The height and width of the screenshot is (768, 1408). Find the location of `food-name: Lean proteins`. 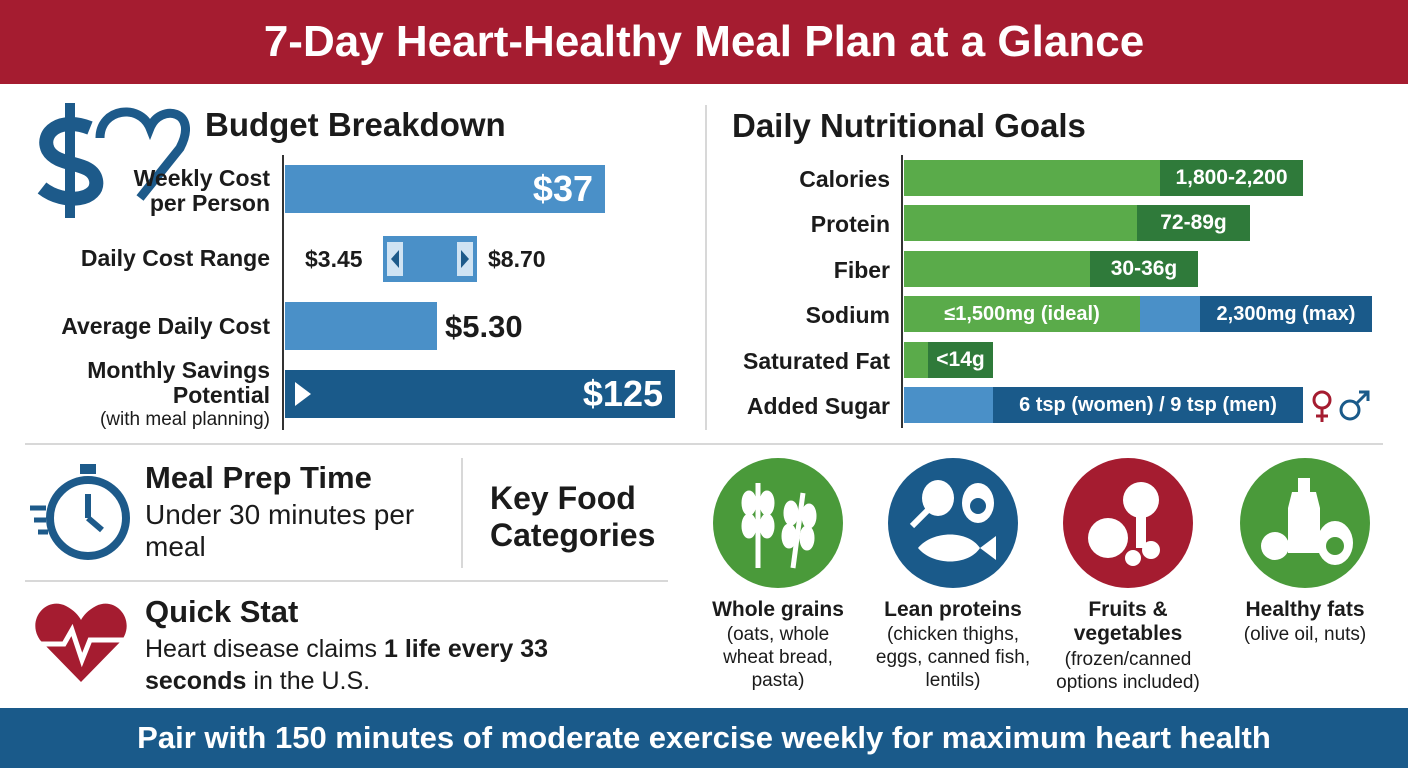

food-name: Lean proteins is located at coordinates (953, 609).